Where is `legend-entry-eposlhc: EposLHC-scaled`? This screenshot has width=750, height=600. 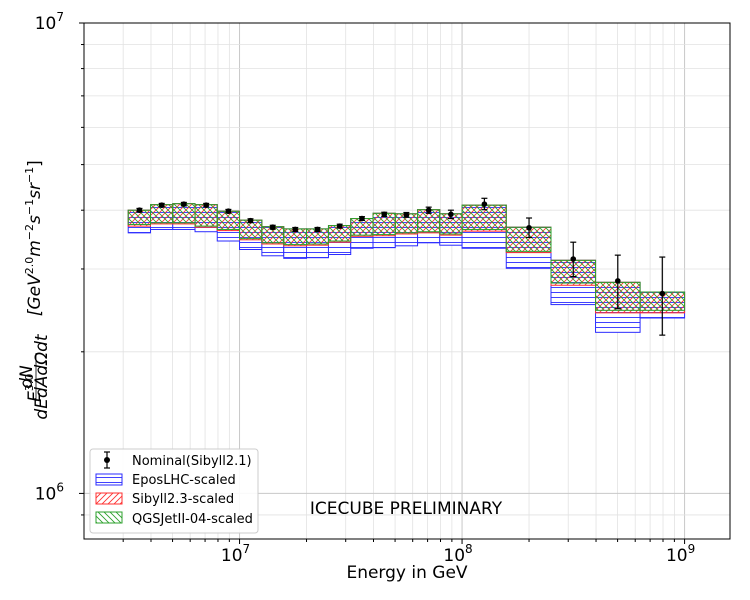
legend-entry-eposlhc: EposLHC-scaled is located at coordinates (165, 480).